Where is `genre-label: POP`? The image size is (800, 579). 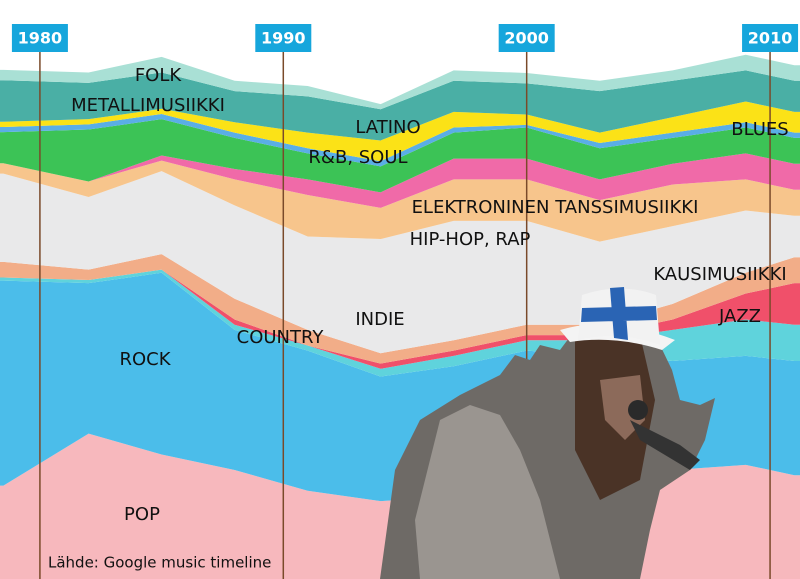
genre-label: POP is located at coordinates (142, 514).